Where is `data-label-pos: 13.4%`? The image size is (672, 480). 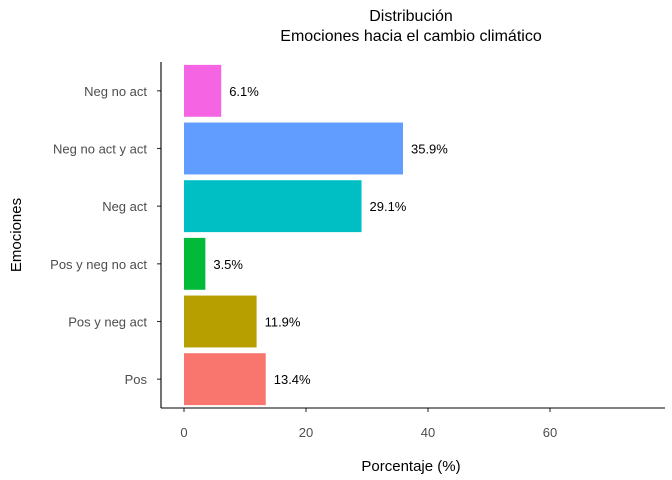
data-label-pos: 13.4% is located at coordinates (292, 379).